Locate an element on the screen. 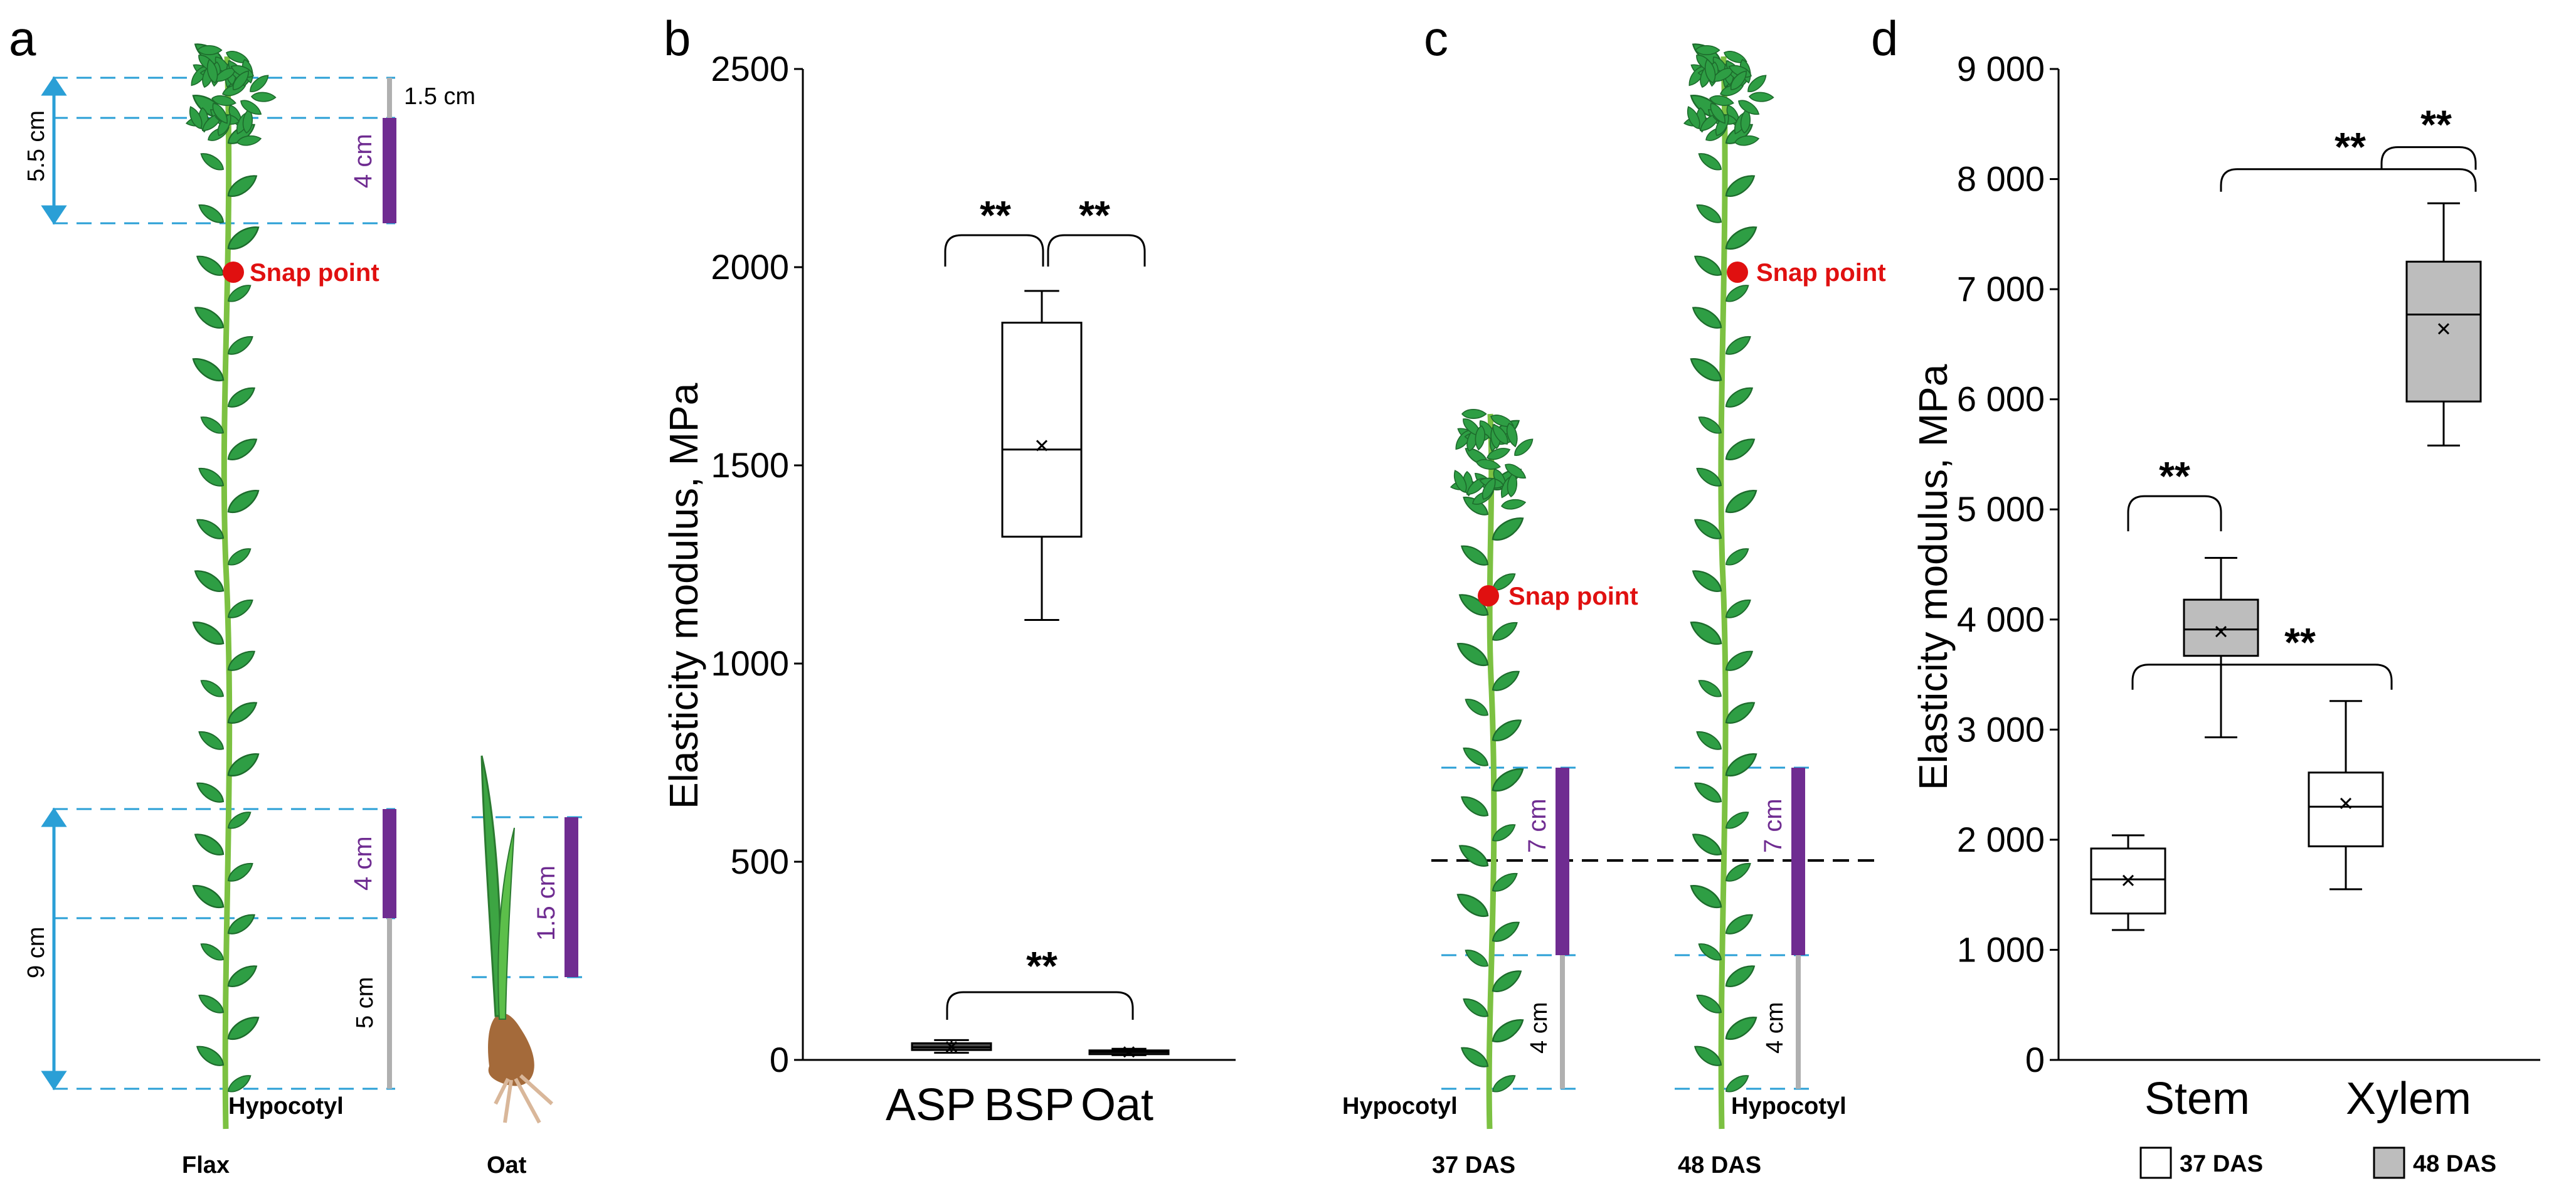 Image resolution: width=2576 pixels, height=1191 pixels. y-tick-label: 4 000 is located at coordinates (2001, 619).